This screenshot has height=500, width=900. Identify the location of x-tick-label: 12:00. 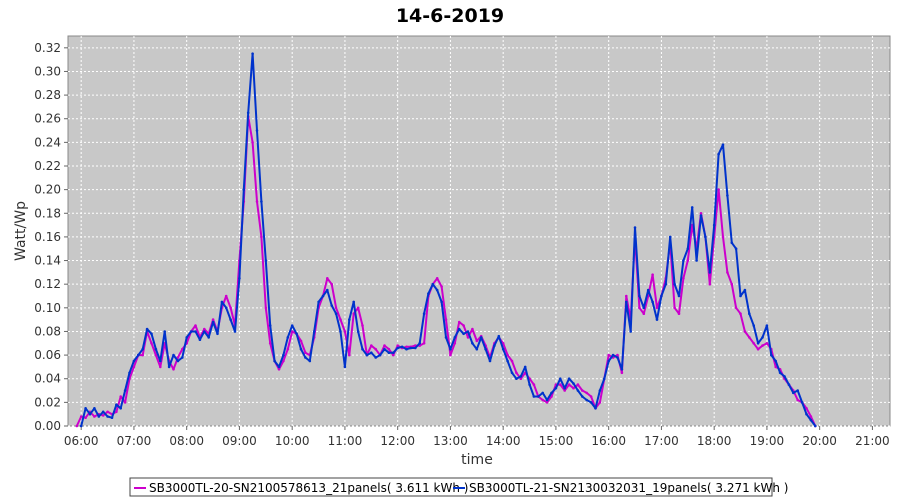
(397, 441).